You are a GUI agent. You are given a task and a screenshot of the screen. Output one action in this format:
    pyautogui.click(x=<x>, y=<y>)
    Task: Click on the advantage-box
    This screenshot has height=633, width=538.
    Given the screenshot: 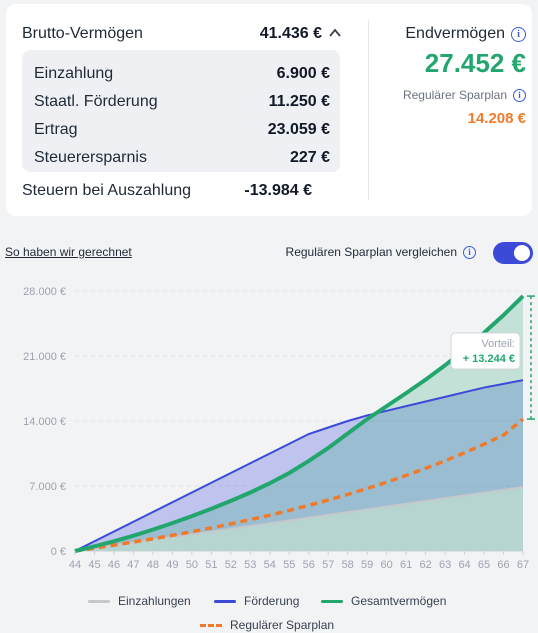 What is the action you would take?
    pyautogui.click(x=485, y=351)
    